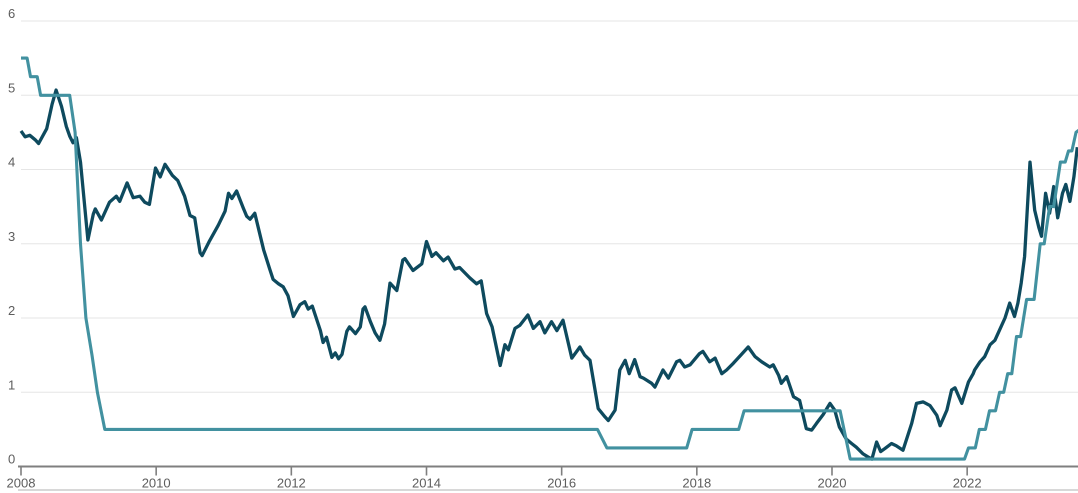  I want to click on y-axis-label: 2, so click(11, 310).